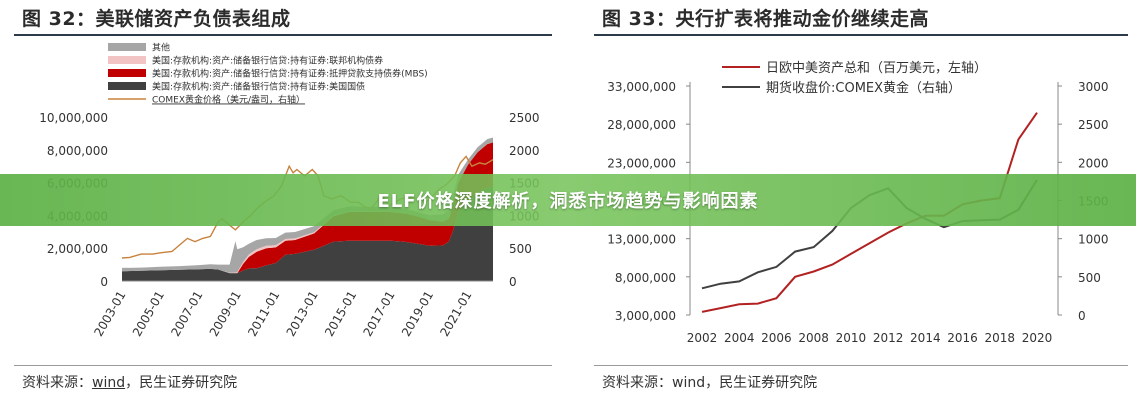 The image size is (1136, 400). What do you see at coordinates (876, 68) in the screenshot?
I see `right-legend-label-0: 日欧中美资产总和（百万美元，左轴）` at bounding box center [876, 68].